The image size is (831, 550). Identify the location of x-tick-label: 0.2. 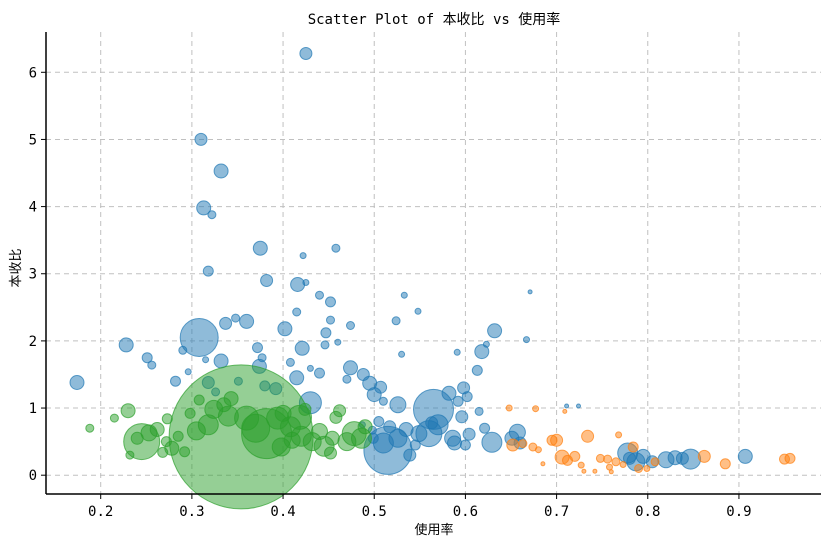
(100, 512).